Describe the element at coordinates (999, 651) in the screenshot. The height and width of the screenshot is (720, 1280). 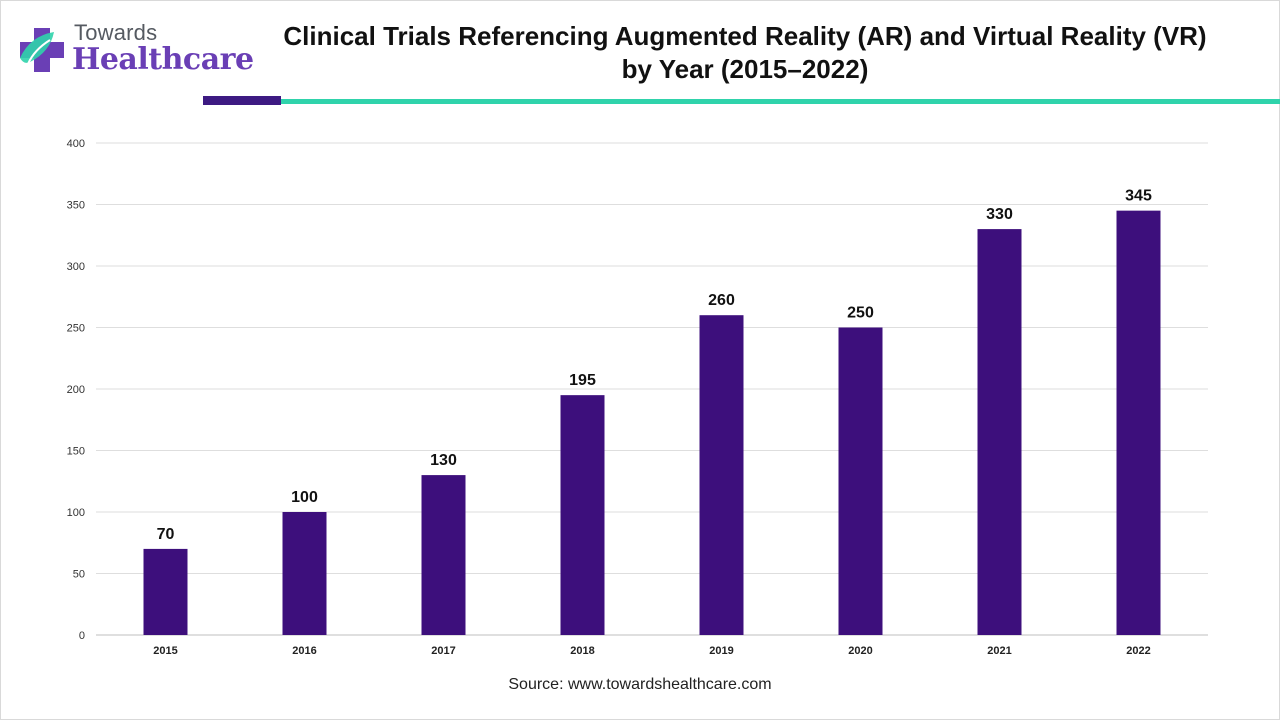
I see `x-tick-label: 2021` at that location.